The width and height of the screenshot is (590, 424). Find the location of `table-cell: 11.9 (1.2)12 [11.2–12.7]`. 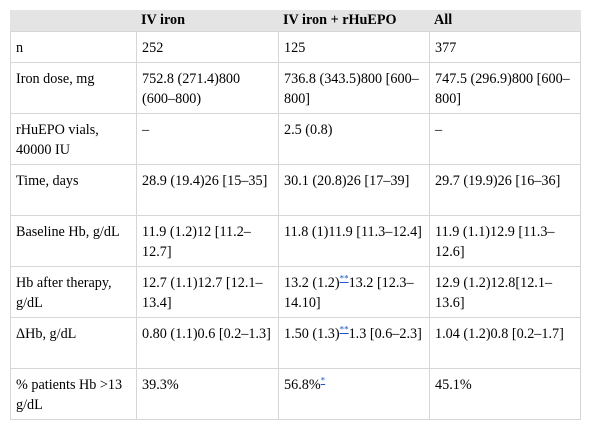

table-cell: 11.9 (1.2)12 [11.2–12.7] is located at coordinates (207, 241).